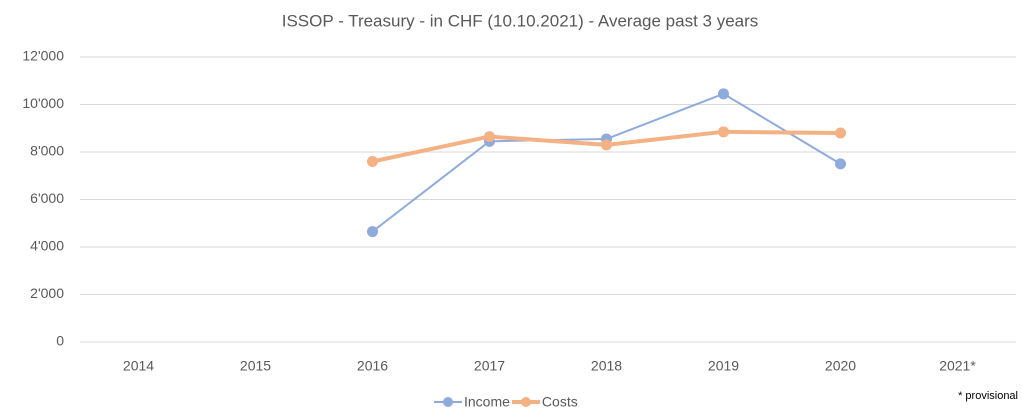 Image resolution: width=1022 pixels, height=412 pixels. Describe the element at coordinates (47, 293) in the screenshot. I see `y-tick-label: 2'000` at that location.